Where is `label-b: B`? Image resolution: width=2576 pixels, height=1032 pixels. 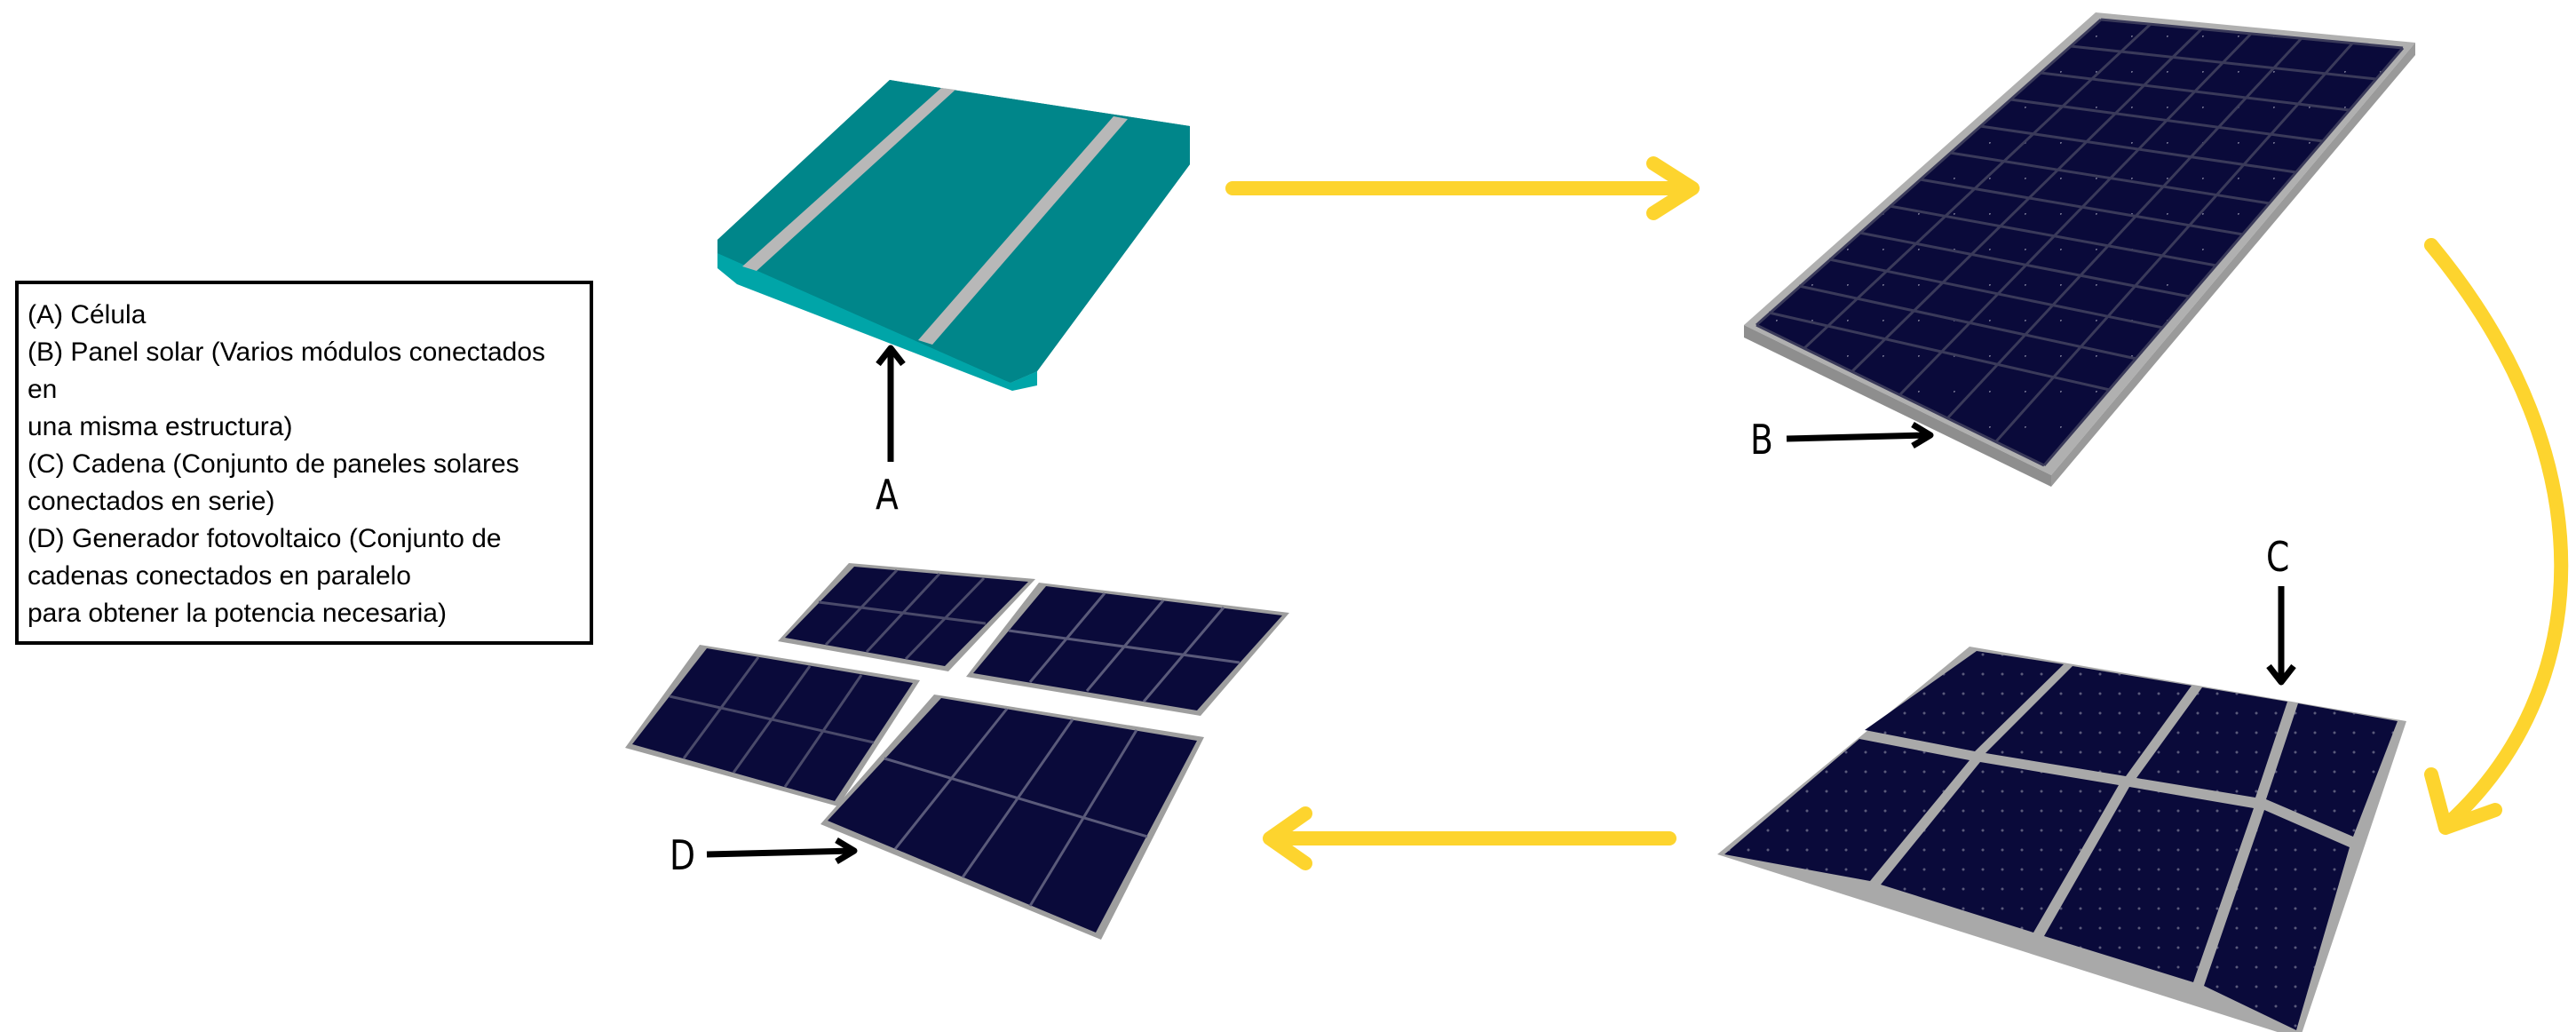
label-b: B is located at coordinates (1762, 440).